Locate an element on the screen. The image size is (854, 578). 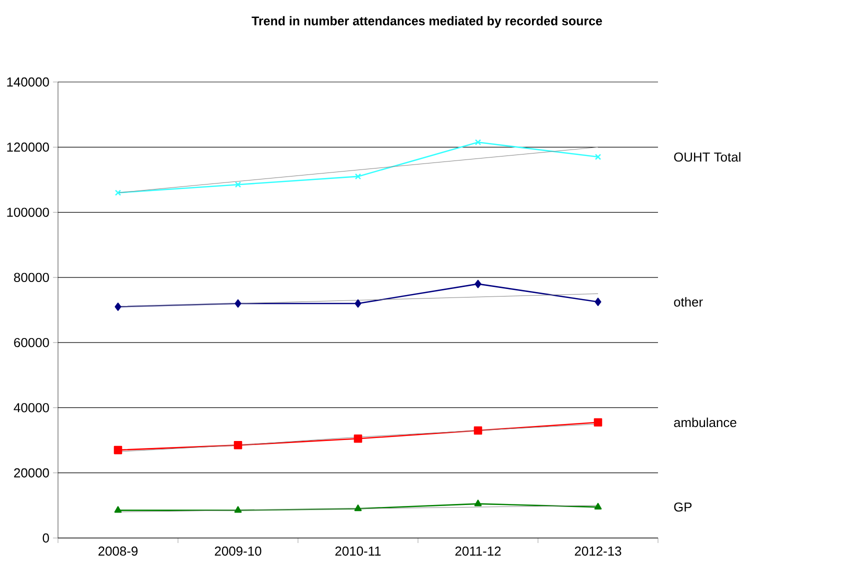
text: ambulance is located at coordinates (705, 423).